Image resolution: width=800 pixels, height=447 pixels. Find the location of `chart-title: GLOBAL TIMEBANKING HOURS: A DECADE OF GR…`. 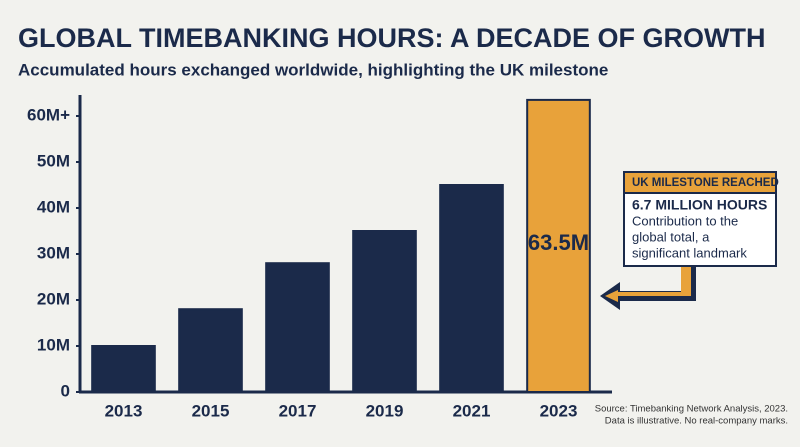

chart-title: GLOBAL TIMEBANKING HOURS: A DECADE OF GR… is located at coordinates (391, 38).